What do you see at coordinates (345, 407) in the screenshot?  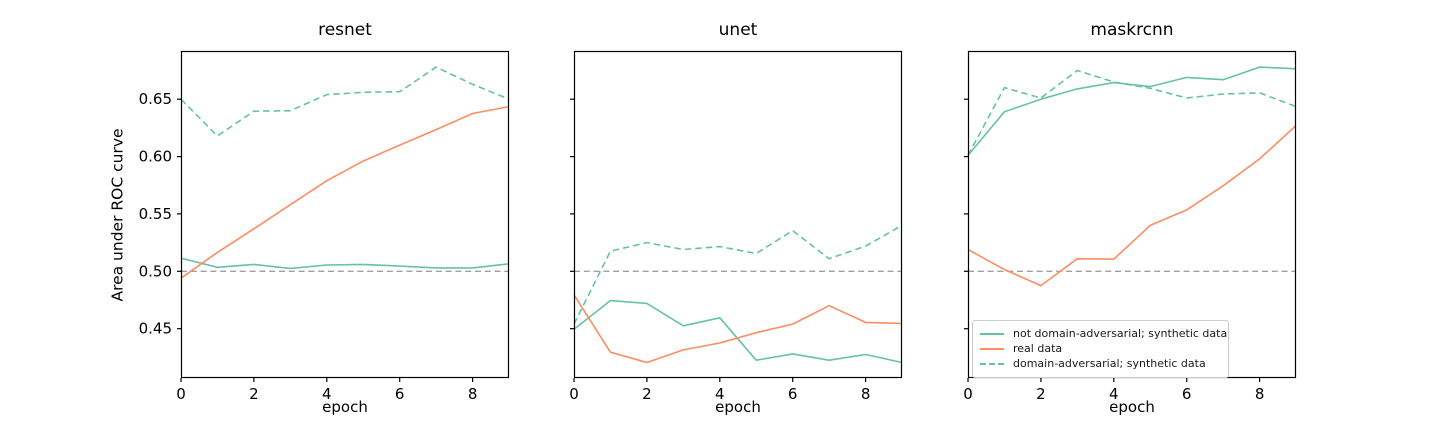 I see `x-axis-label-resnet: epoch` at bounding box center [345, 407].